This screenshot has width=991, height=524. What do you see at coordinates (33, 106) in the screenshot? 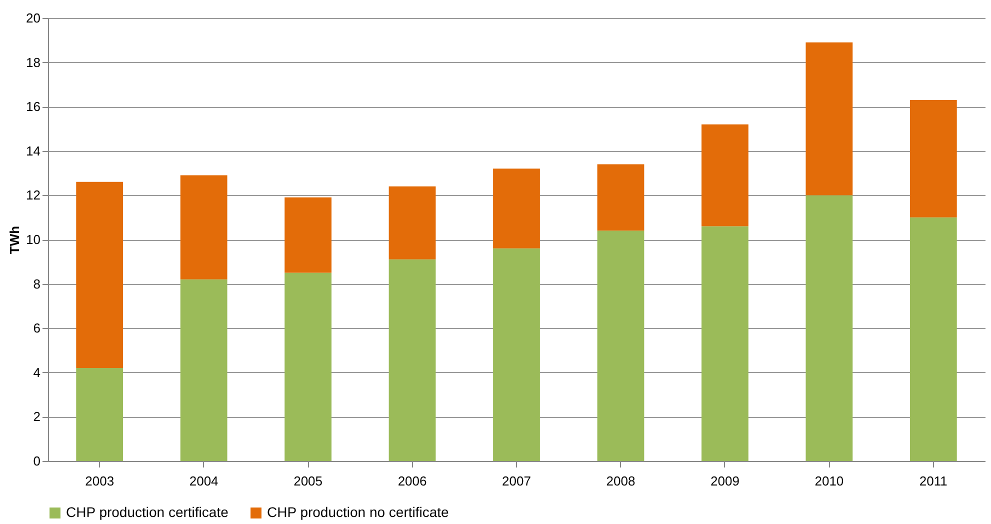
I see `y-tick-label: 16` at bounding box center [33, 106].